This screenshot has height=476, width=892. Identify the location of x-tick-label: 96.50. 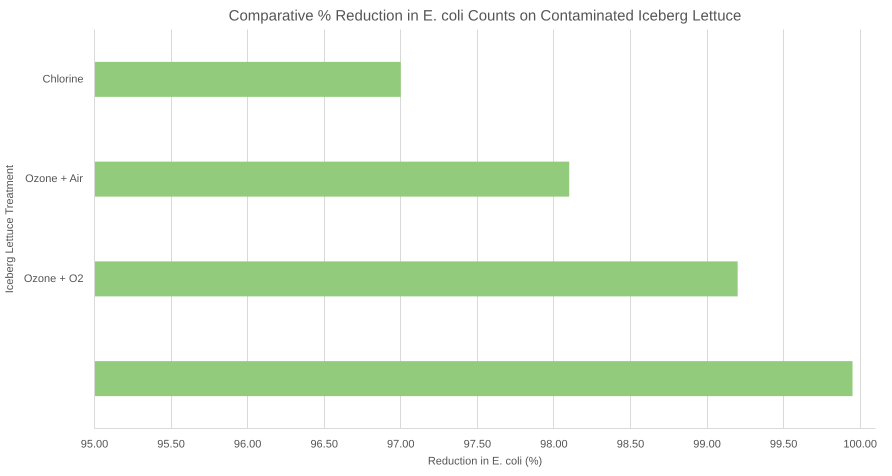
(324, 444).